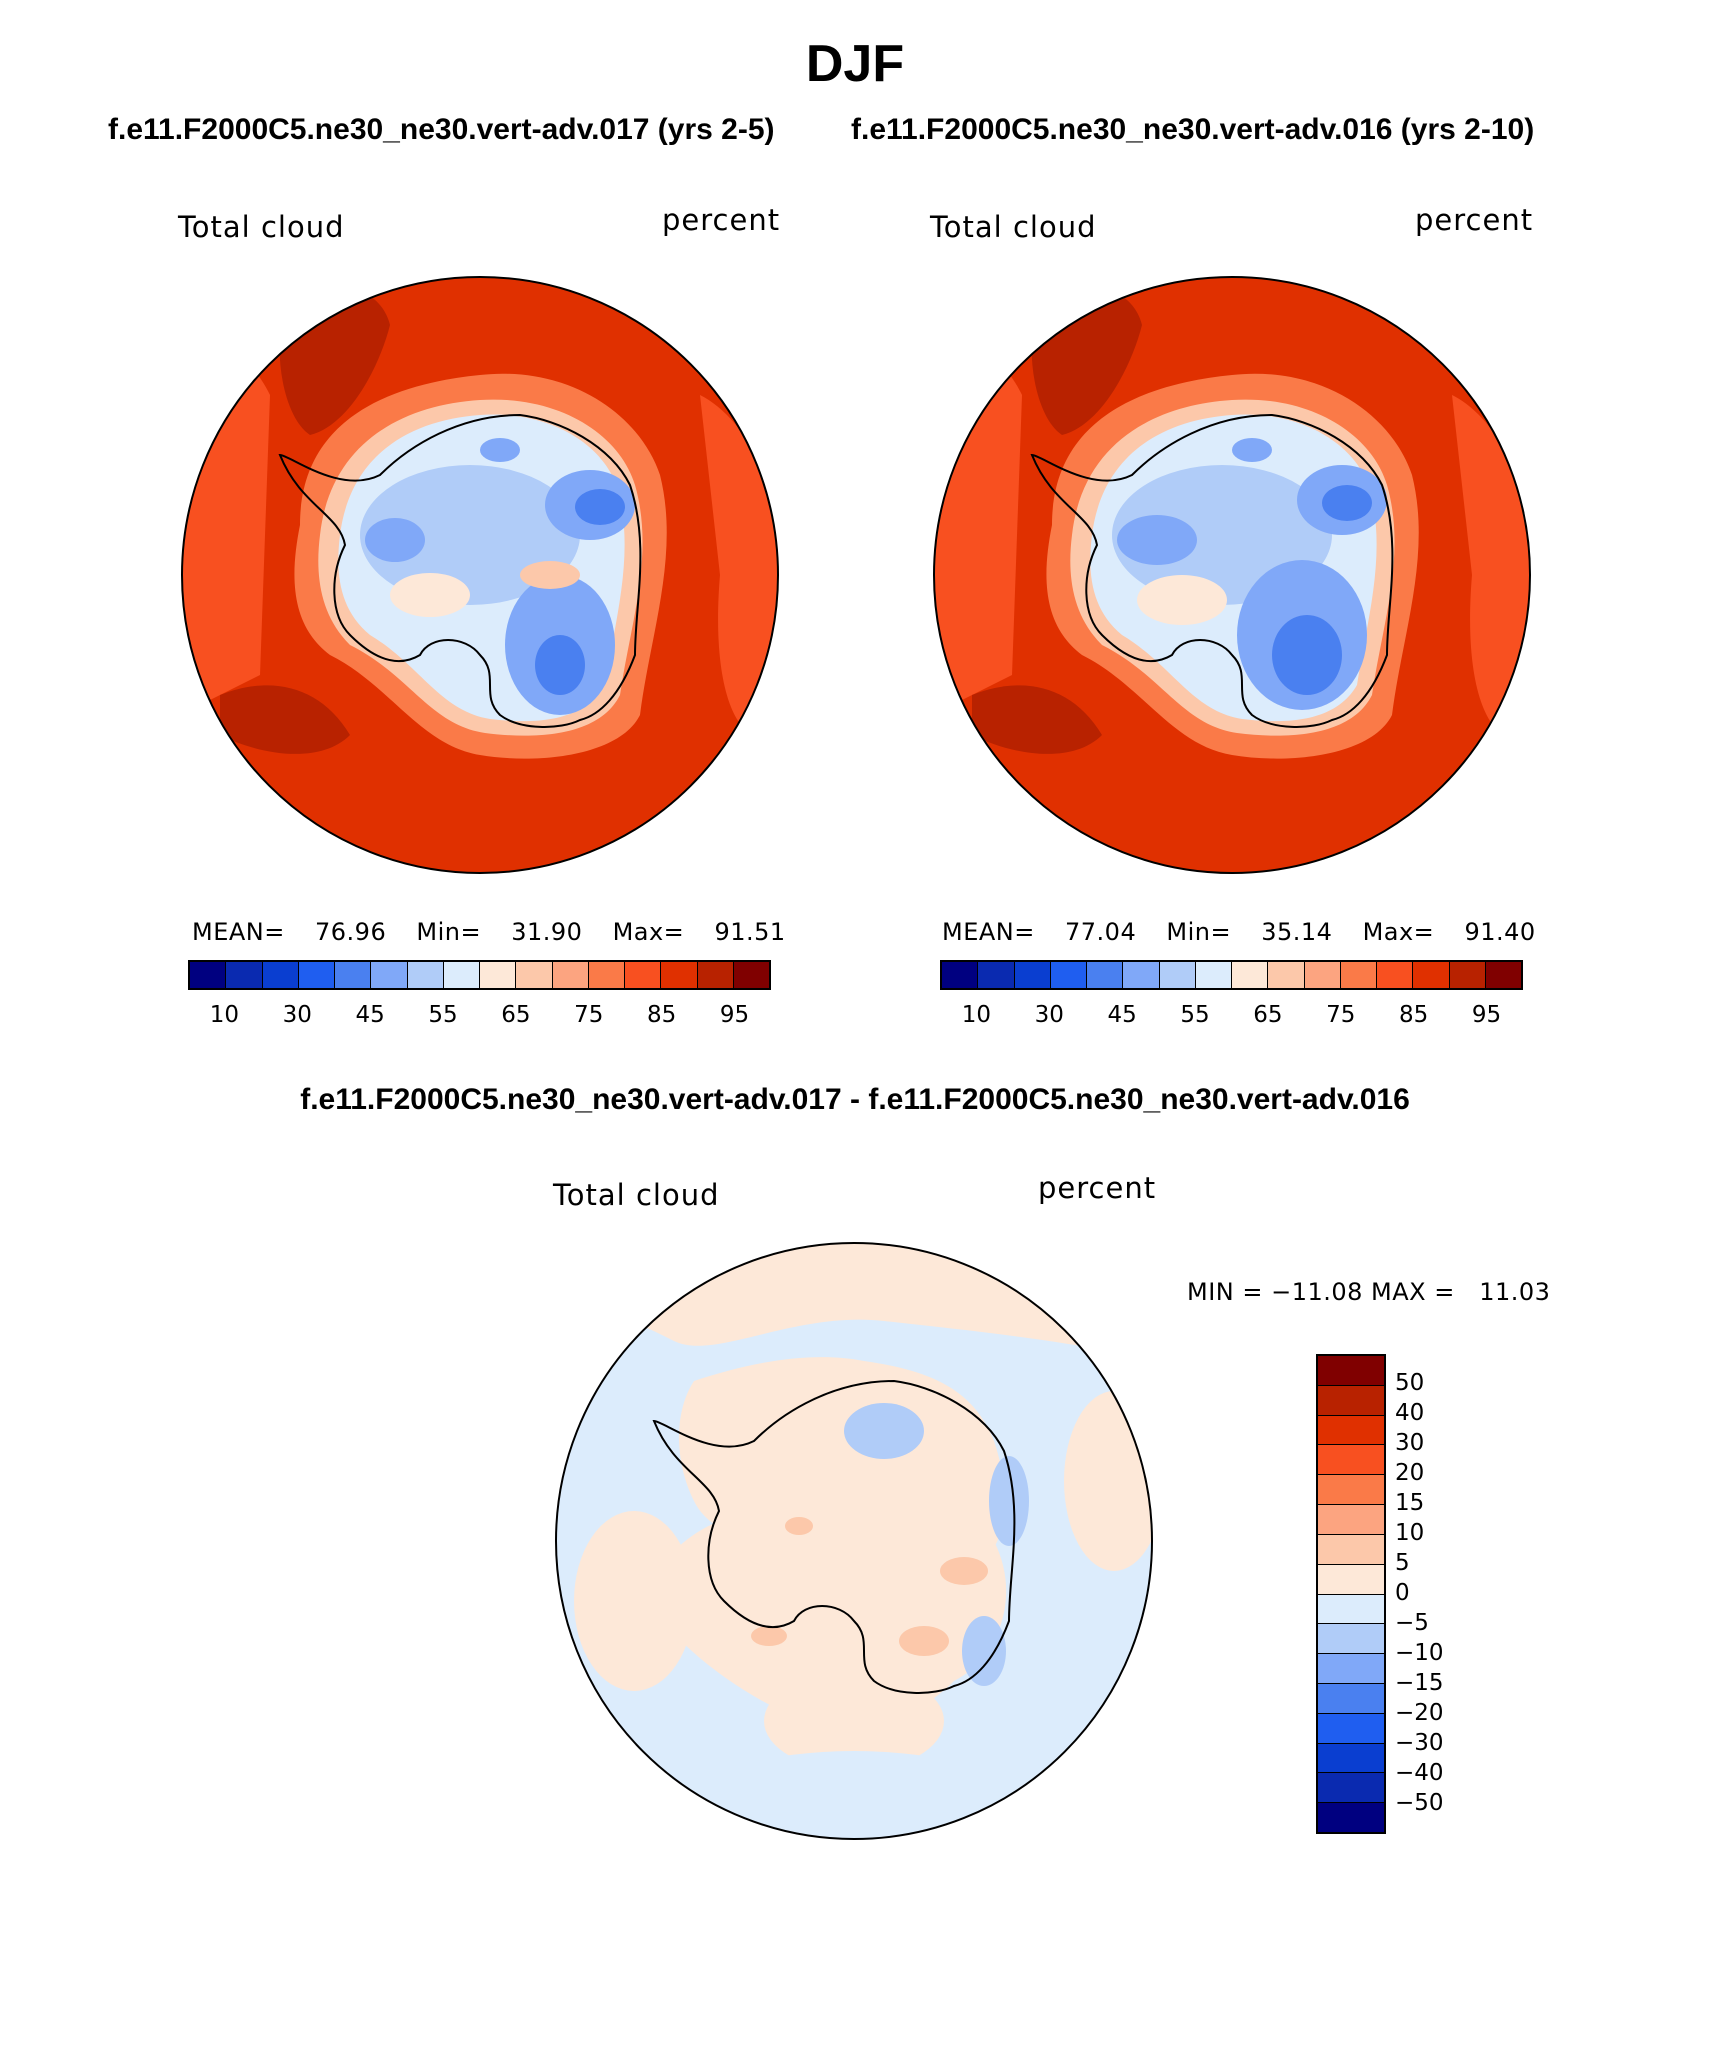  Describe the element at coordinates (1297, 932) in the screenshot. I see `panel2-min: 35.14` at that location.